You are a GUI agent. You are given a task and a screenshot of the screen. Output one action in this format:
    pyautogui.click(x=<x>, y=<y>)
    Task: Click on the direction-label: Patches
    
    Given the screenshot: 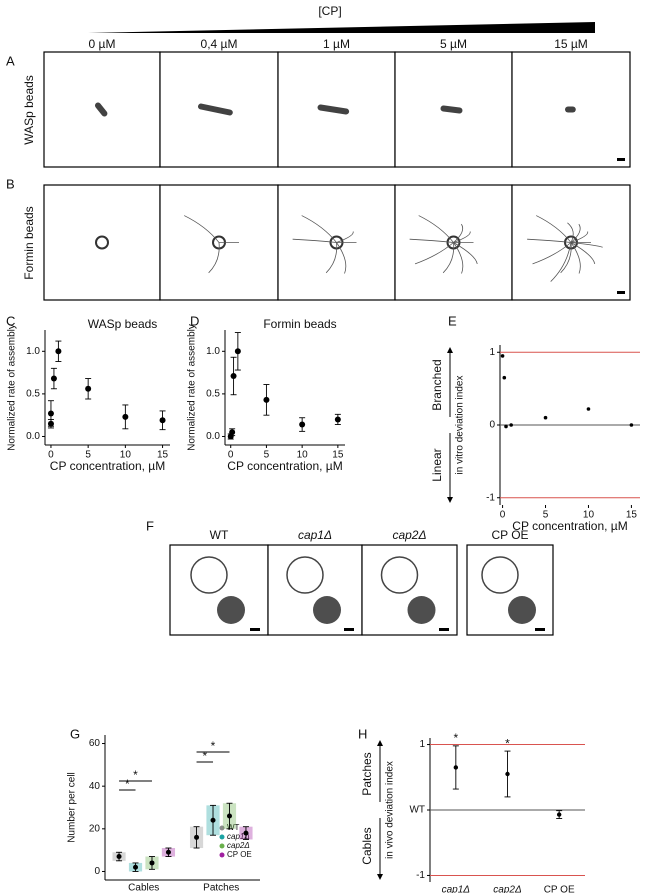 What is the action you would take?
    pyautogui.click(x=367, y=773)
    